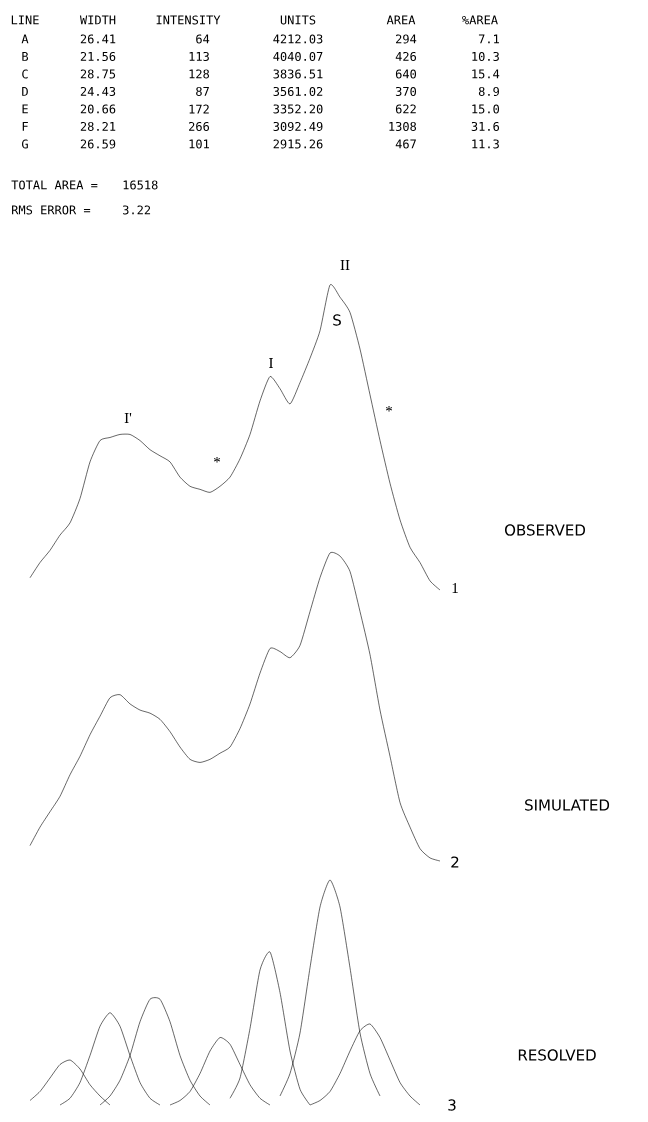 This screenshot has width=648, height=1122. What do you see at coordinates (271, 363) in the screenshot?
I see `annotation: I` at bounding box center [271, 363].